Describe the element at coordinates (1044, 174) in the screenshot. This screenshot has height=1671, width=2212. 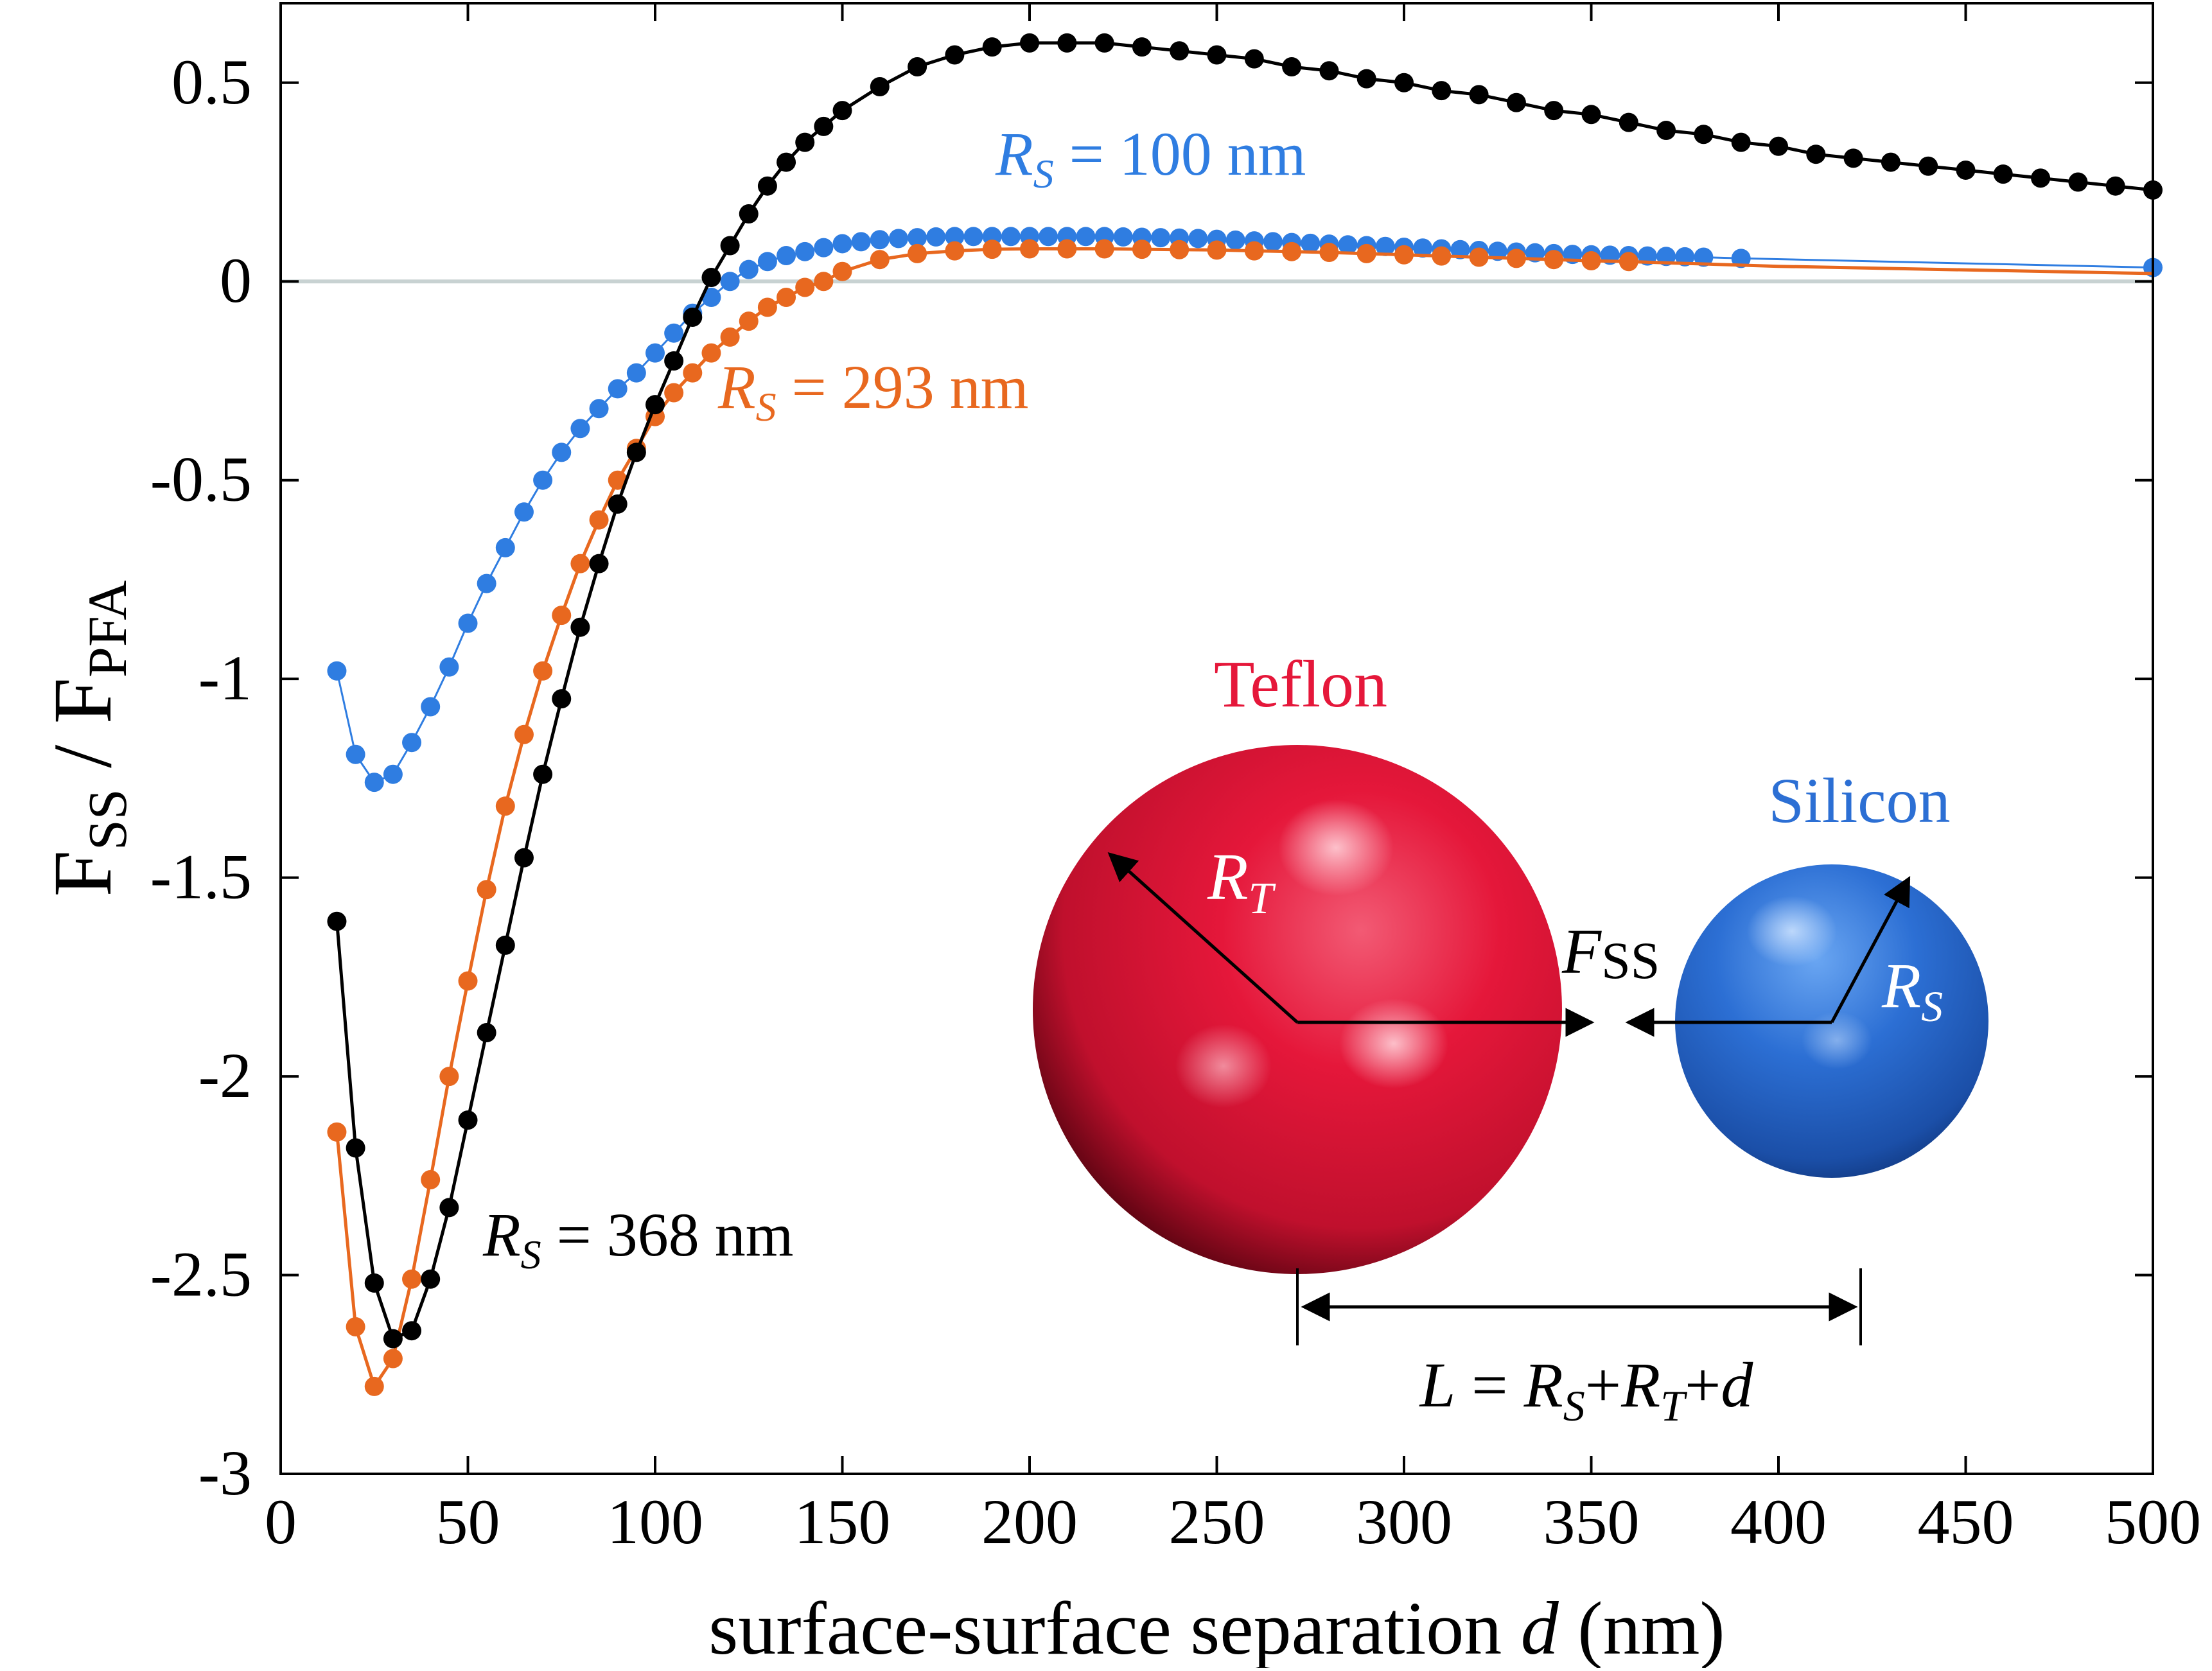
I see `series-label-rs-100-sub: S` at that location.